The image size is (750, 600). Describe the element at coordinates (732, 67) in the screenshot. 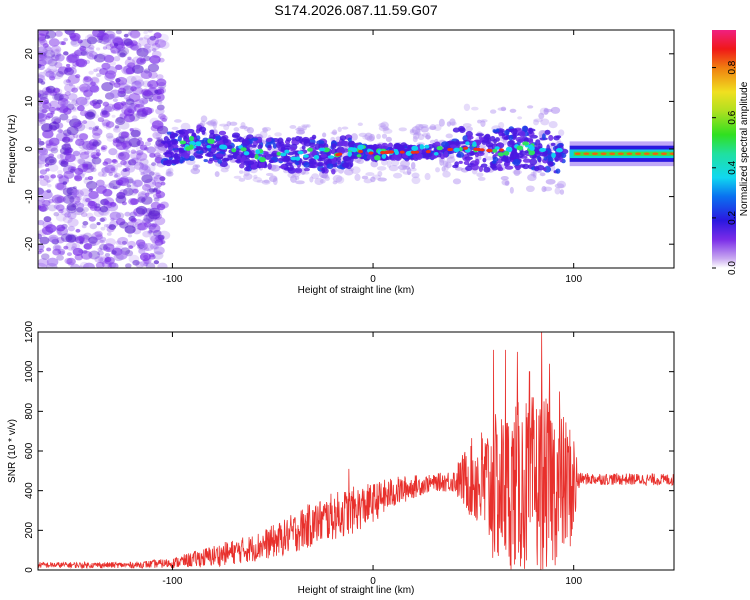

I see `colorbar-tick-label: 0.8` at that location.